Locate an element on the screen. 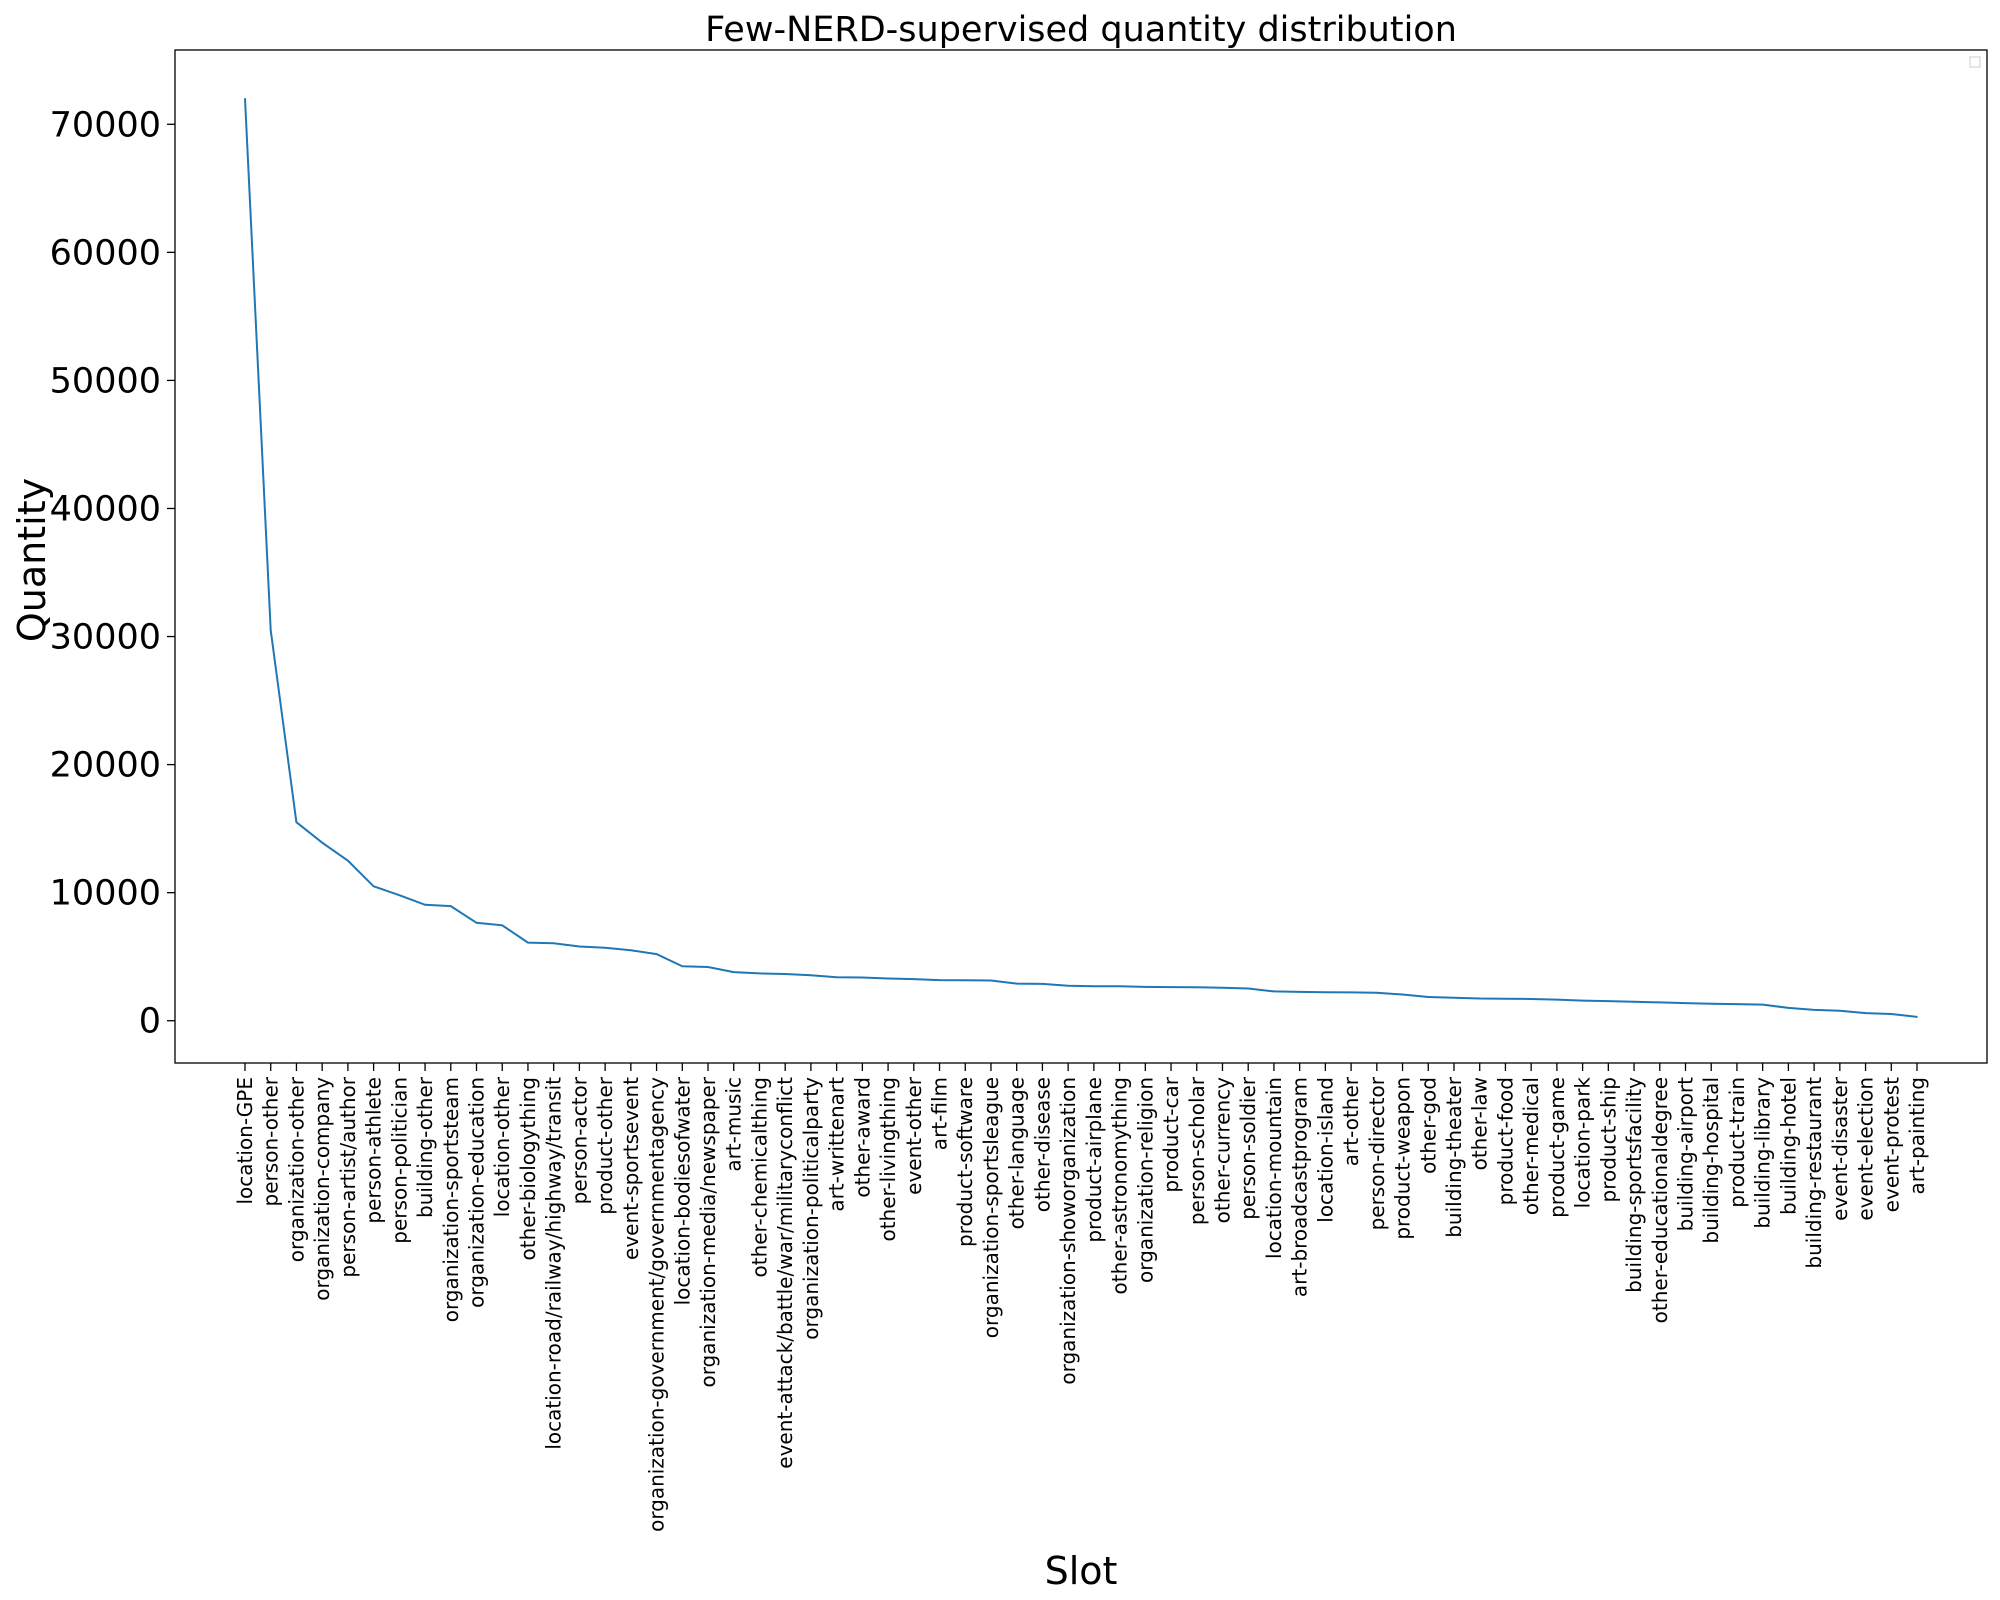  x-tick-label: other-educationaldegree is located at coordinates (1660, 1200).